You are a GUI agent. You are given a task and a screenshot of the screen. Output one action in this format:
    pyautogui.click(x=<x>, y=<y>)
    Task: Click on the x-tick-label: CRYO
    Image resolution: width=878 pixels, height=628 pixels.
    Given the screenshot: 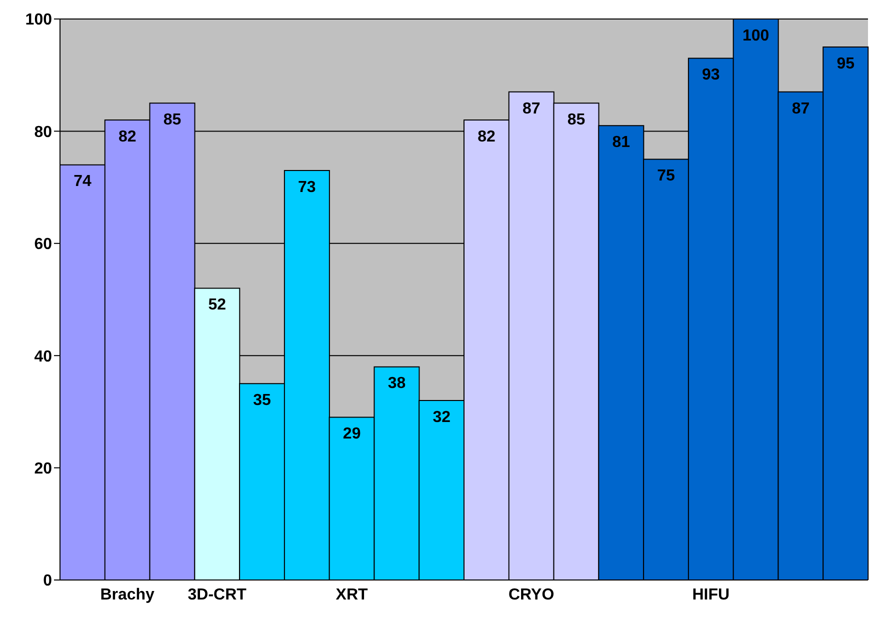 What is the action you would take?
    pyautogui.click(x=531, y=595)
    